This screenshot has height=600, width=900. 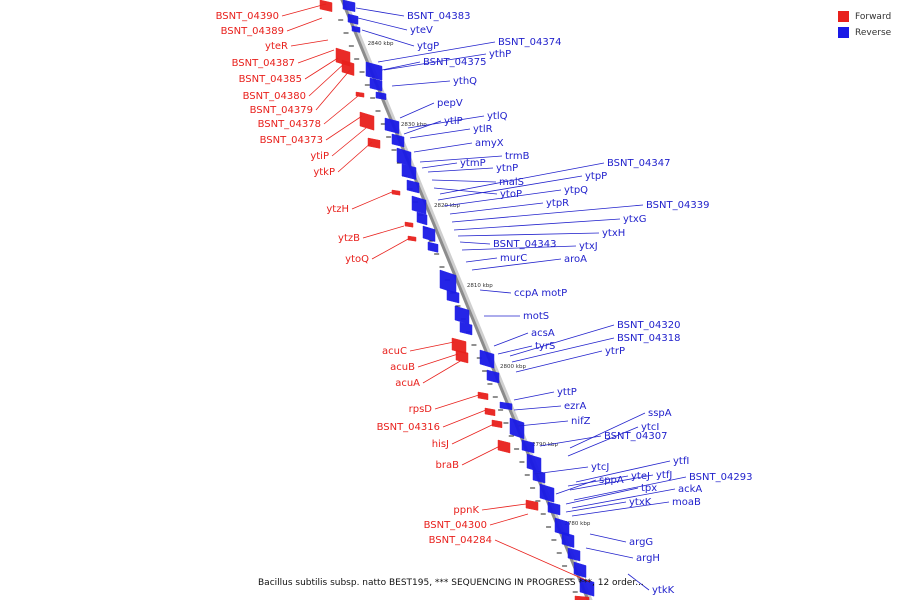 What do you see at coordinates (291, 140) in the screenshot?
I see `forward-gene-label: BSNT_04373` at bounding box center [291, 140].